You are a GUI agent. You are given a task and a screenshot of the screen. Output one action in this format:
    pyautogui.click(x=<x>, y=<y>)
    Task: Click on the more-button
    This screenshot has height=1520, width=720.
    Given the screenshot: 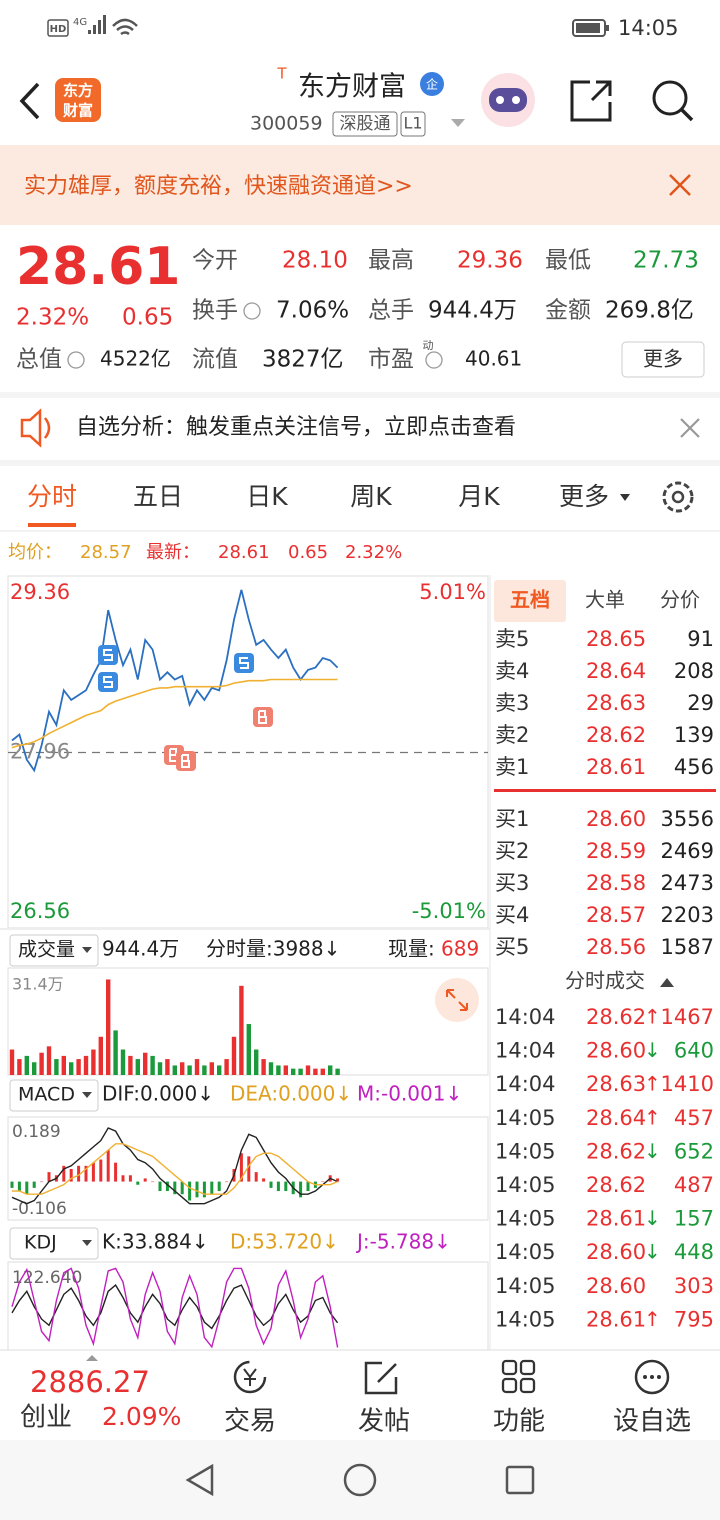 What is the action you would take?
    pyautogui.click(x=663, y=359)
    